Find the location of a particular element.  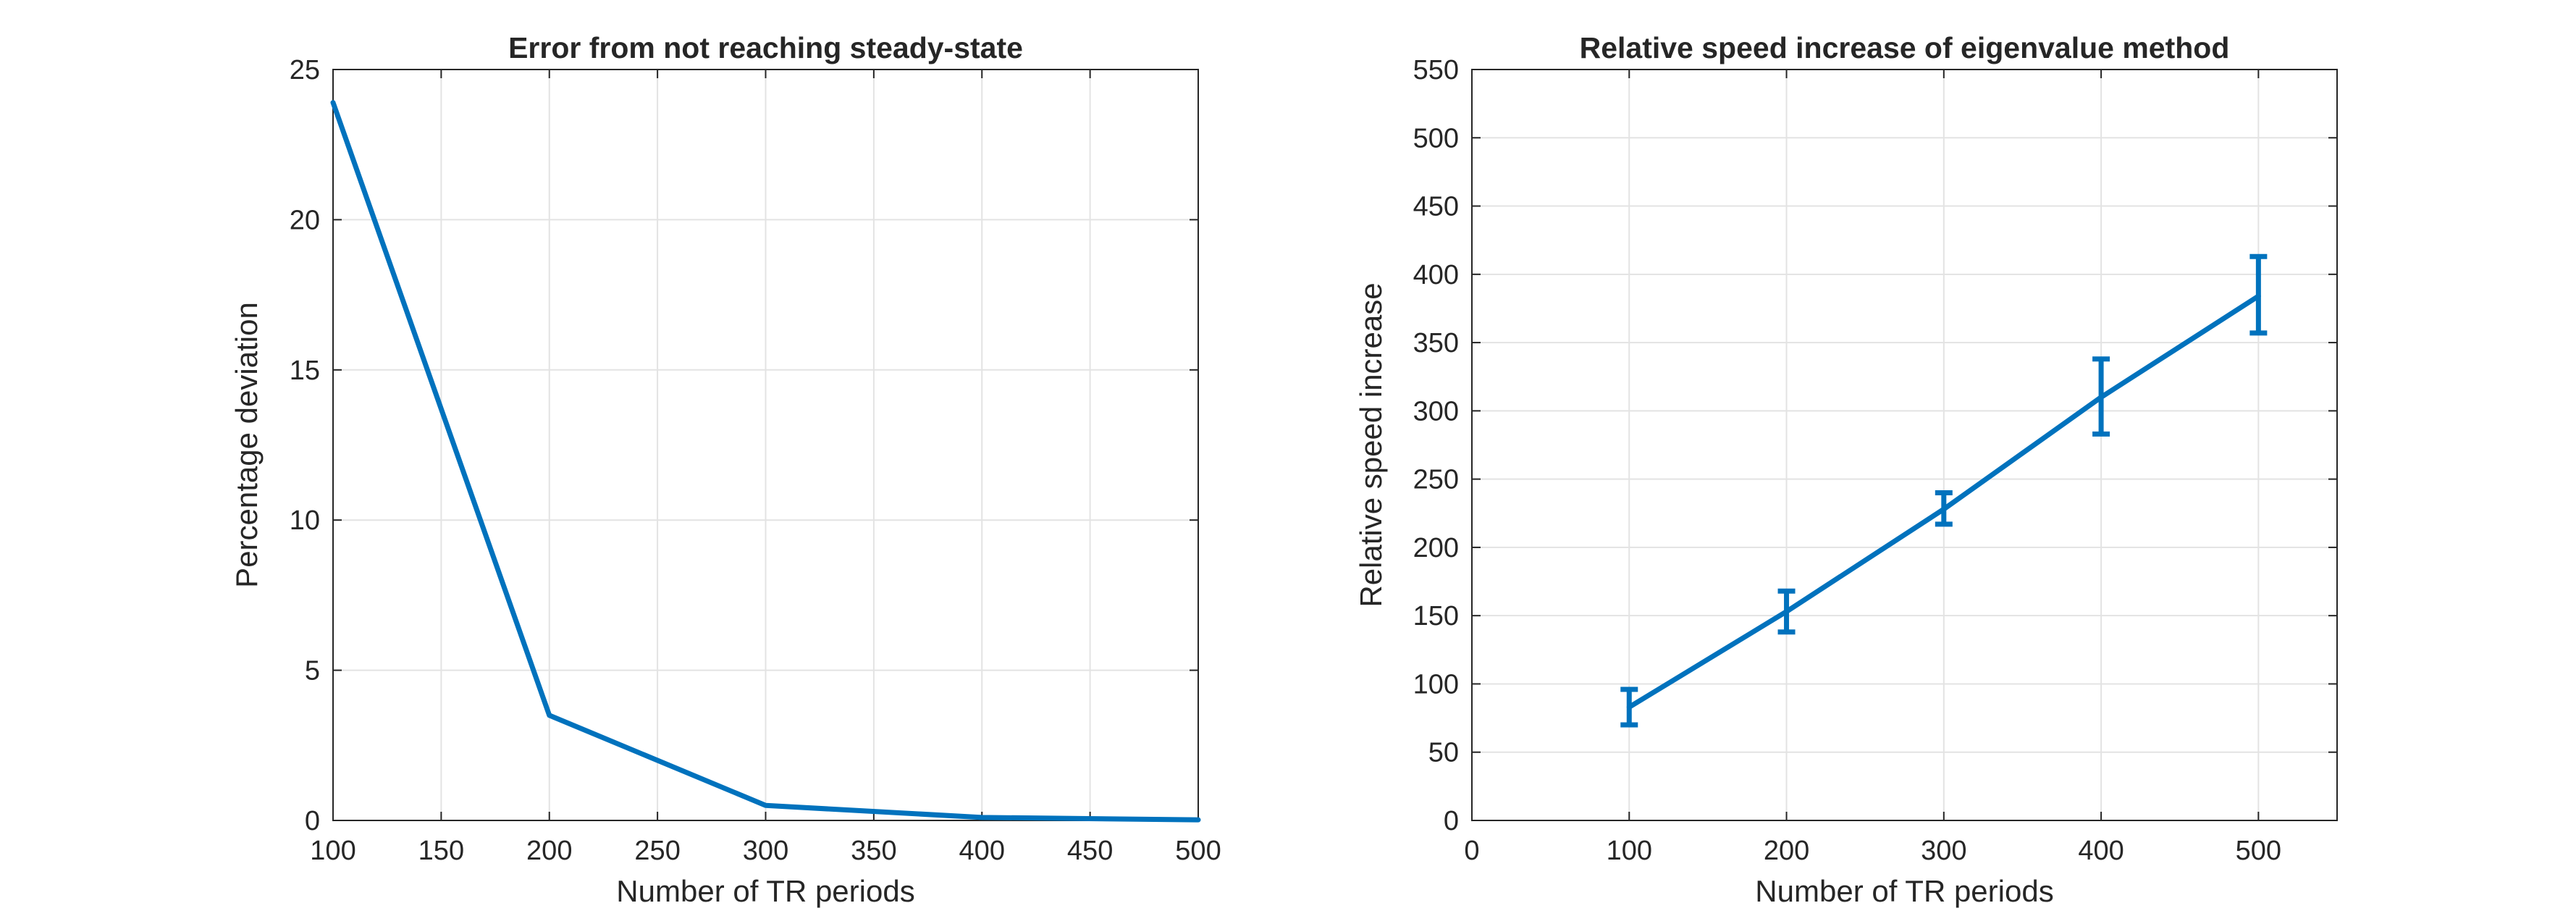

y-tick-label: 400 is located at coordinates (1436, 275).